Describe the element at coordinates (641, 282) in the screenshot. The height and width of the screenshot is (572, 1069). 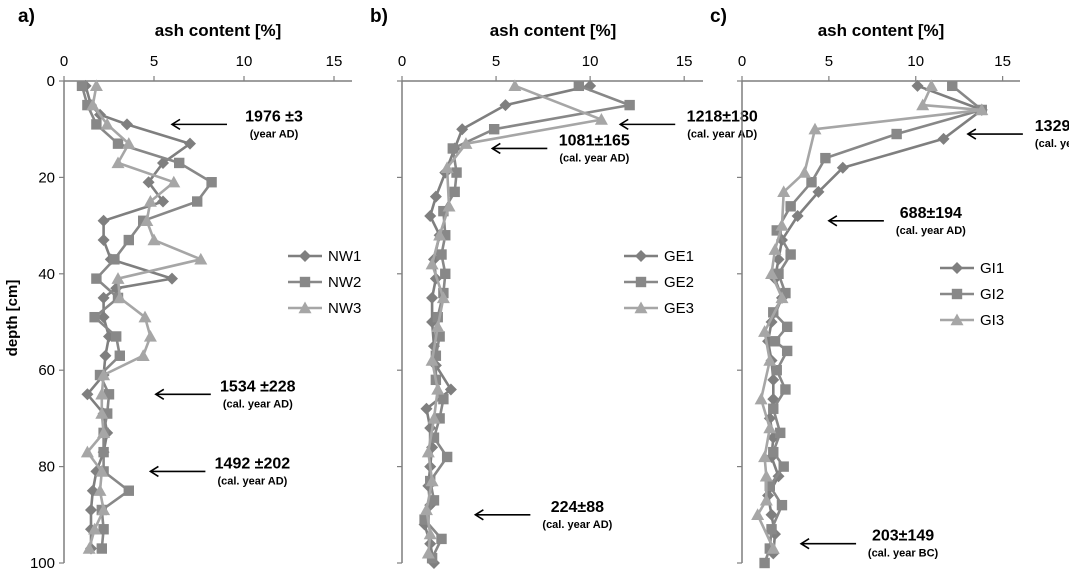
I see `panel-b-legend-marker-GE2` at that location.